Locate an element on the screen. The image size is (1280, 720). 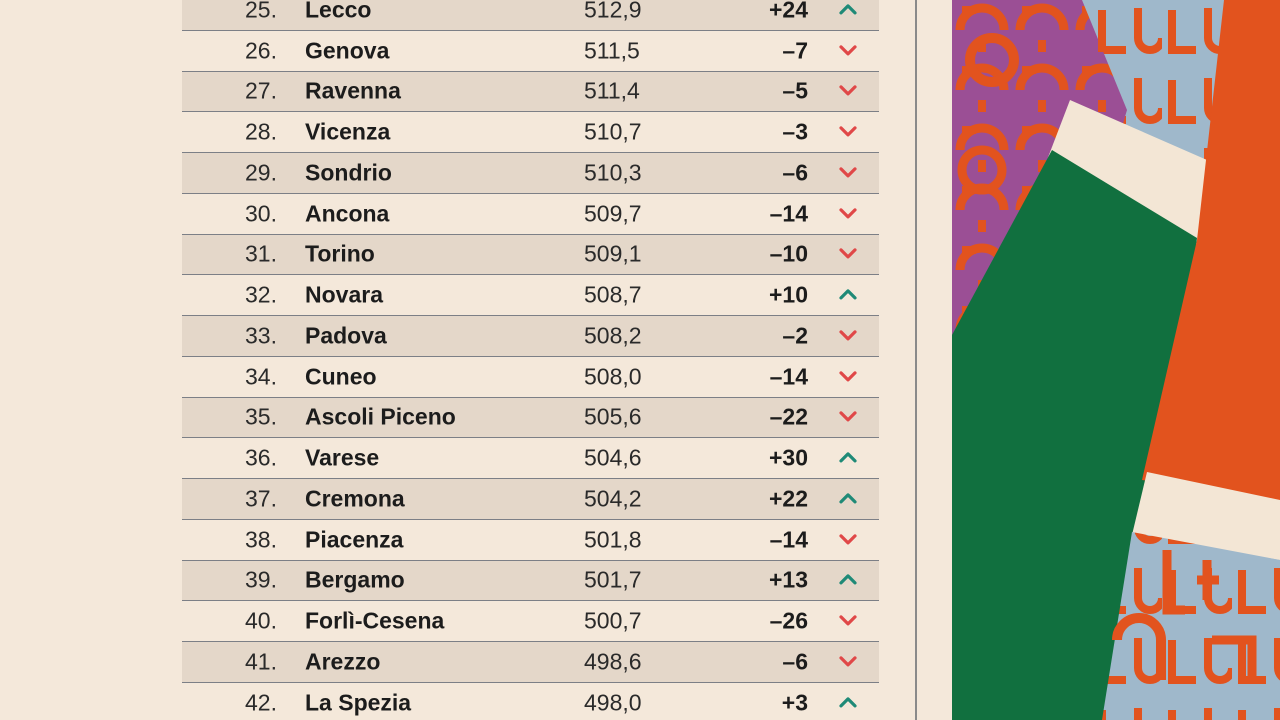
rank-value: 42. is located at coordinates (261, 702).